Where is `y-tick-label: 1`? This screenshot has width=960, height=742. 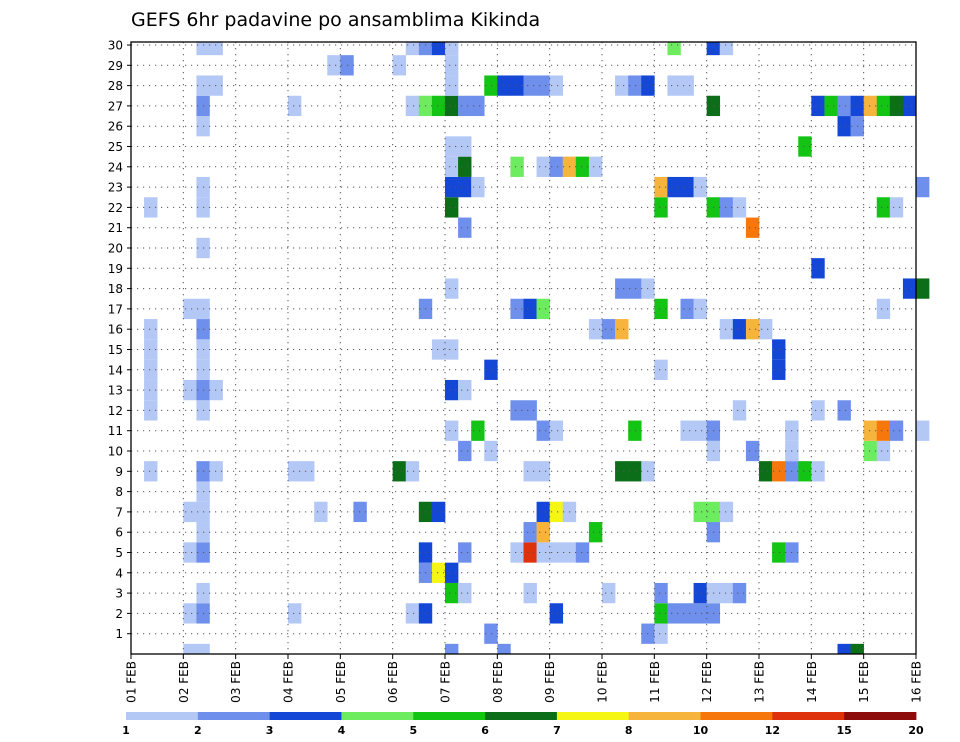
y-tick-label: 1 is located at coordinates (119, 634).